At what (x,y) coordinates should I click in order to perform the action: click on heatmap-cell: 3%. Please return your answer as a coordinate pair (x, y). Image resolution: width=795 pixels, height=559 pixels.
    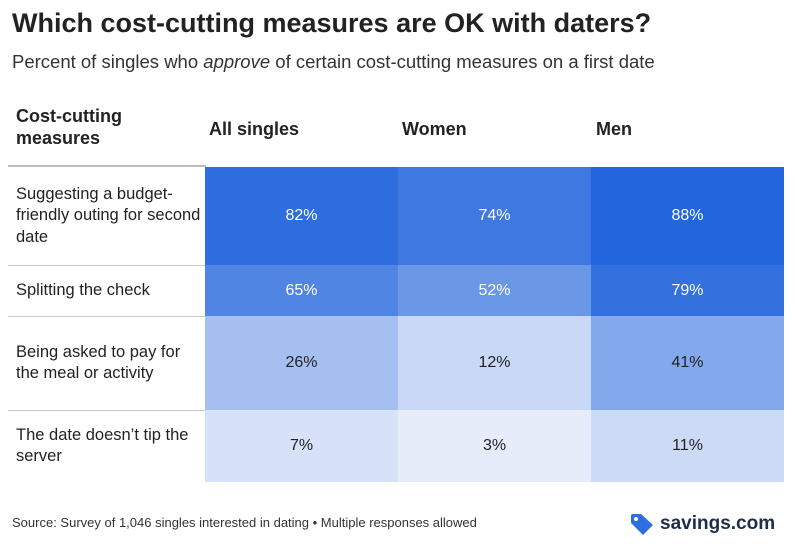
    Looking at the image, I should click on (494, 446).